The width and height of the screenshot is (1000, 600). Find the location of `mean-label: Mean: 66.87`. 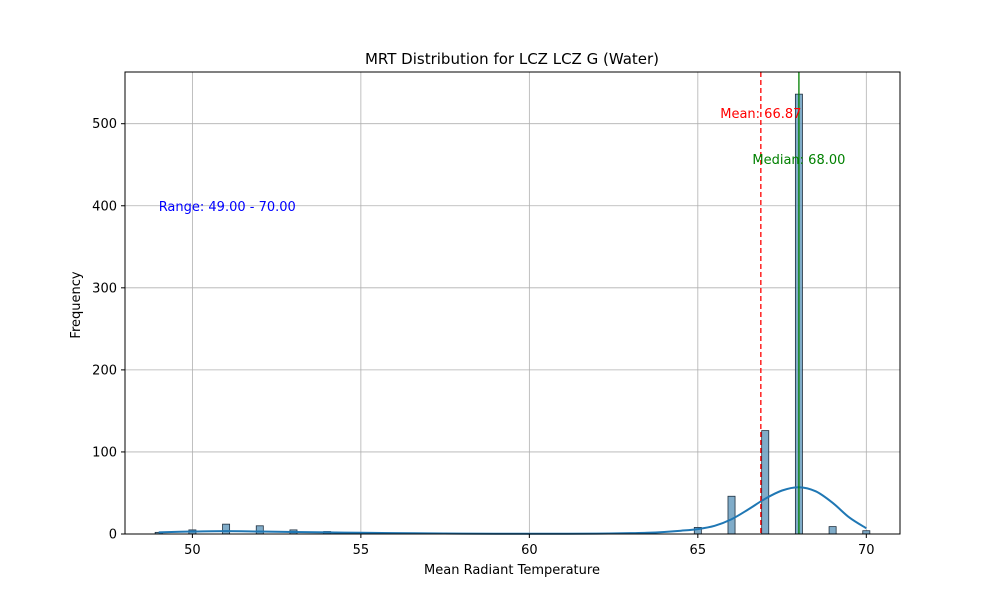

mean-label: Mean: 66.87 is located at coordinates (760, 114).